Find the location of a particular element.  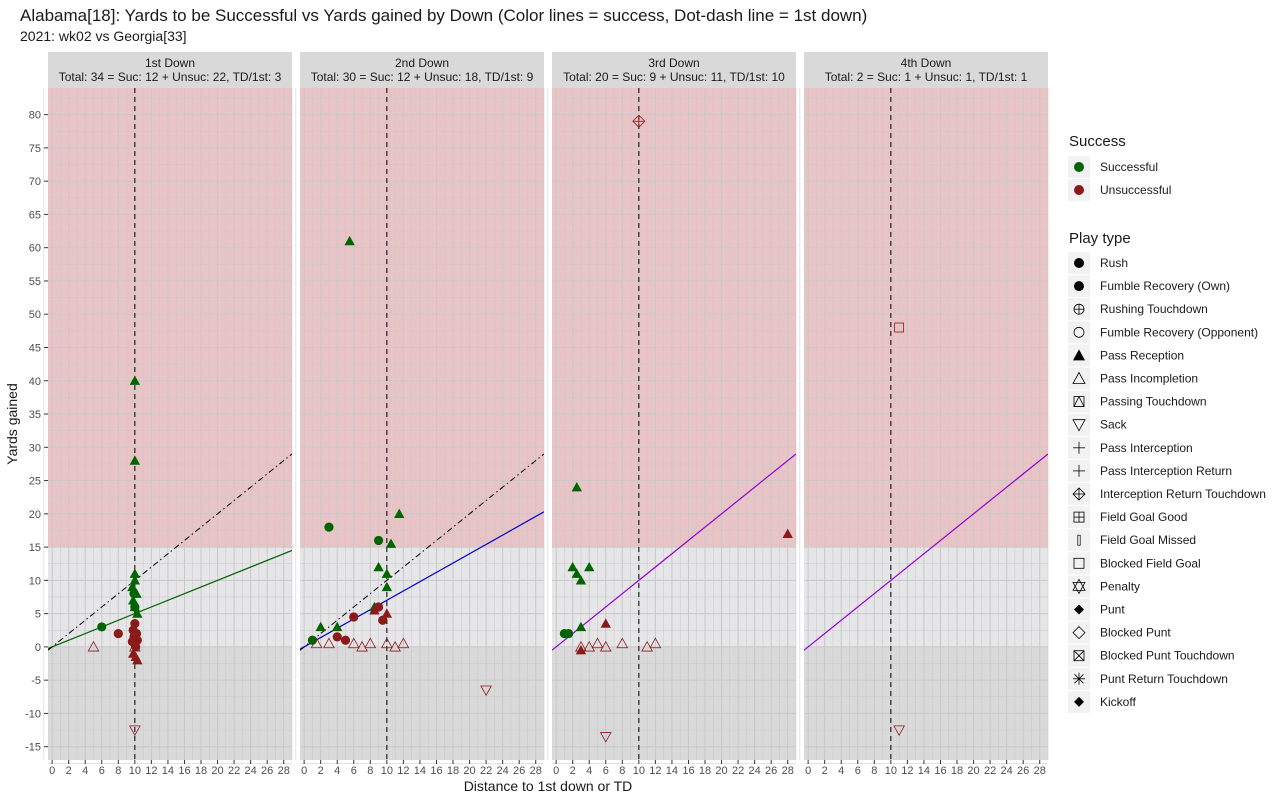

legend-icon-open-square is located at coordinates (1079, 563).